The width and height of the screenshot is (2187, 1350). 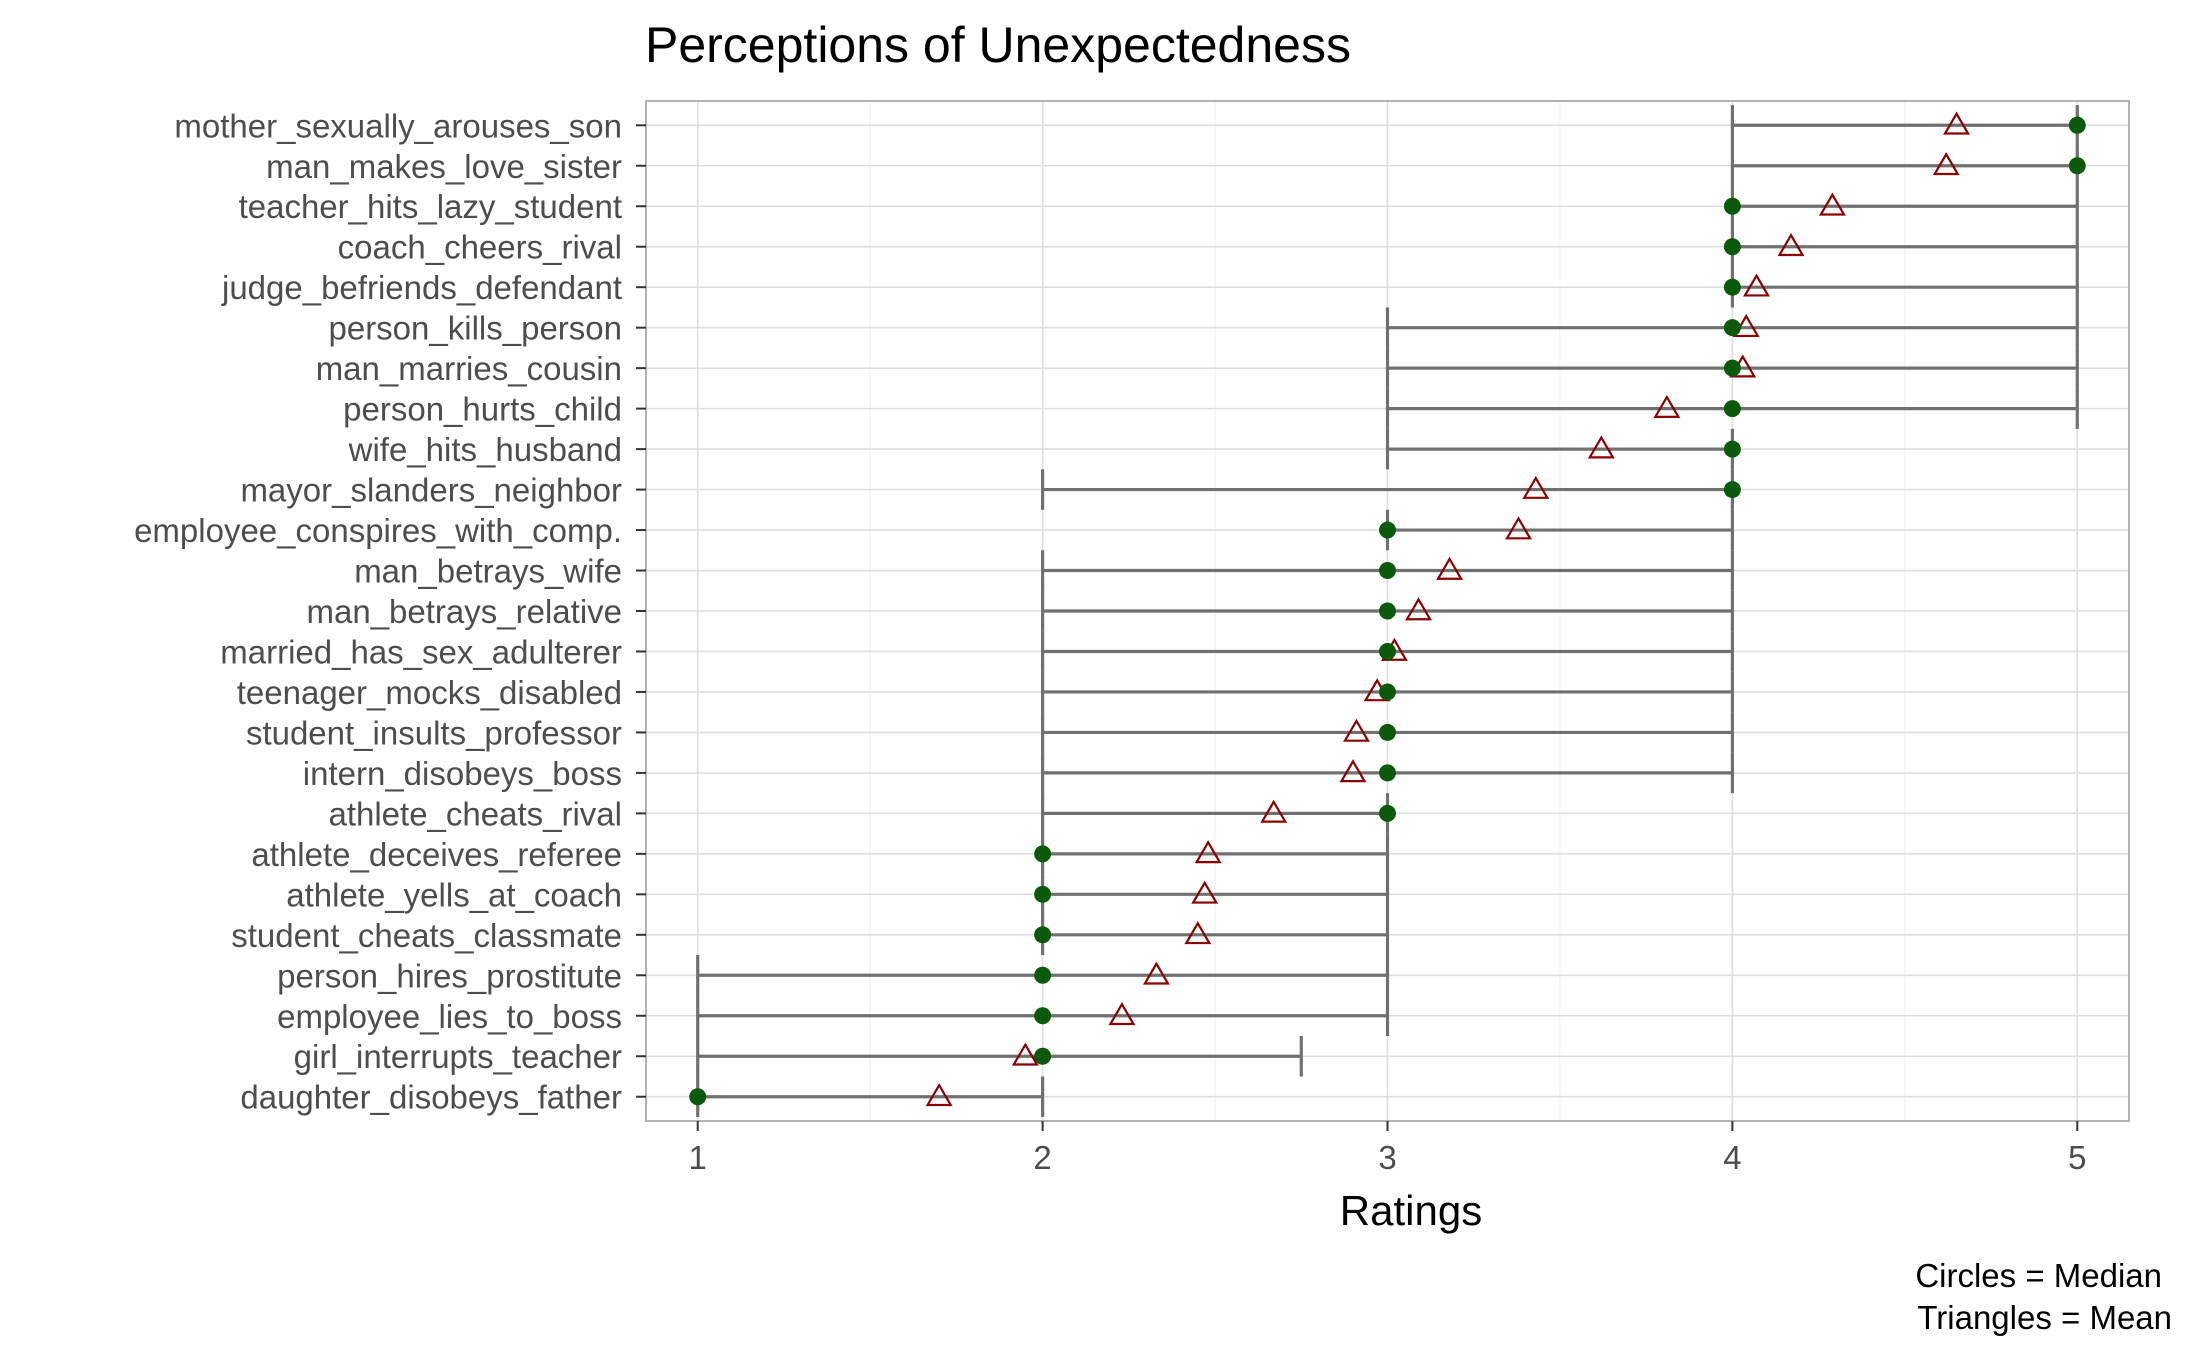 What do you see at coordinates (469, 368) in the screenshot?
I see `y-tick-label: man_marries_cousin` at bounding box center [469, 368].